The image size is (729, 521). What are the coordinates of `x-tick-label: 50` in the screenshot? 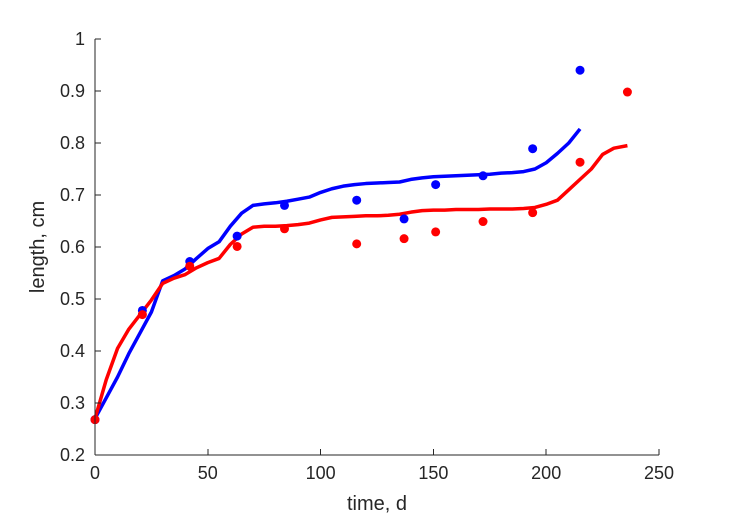 It's located at (208, 473).